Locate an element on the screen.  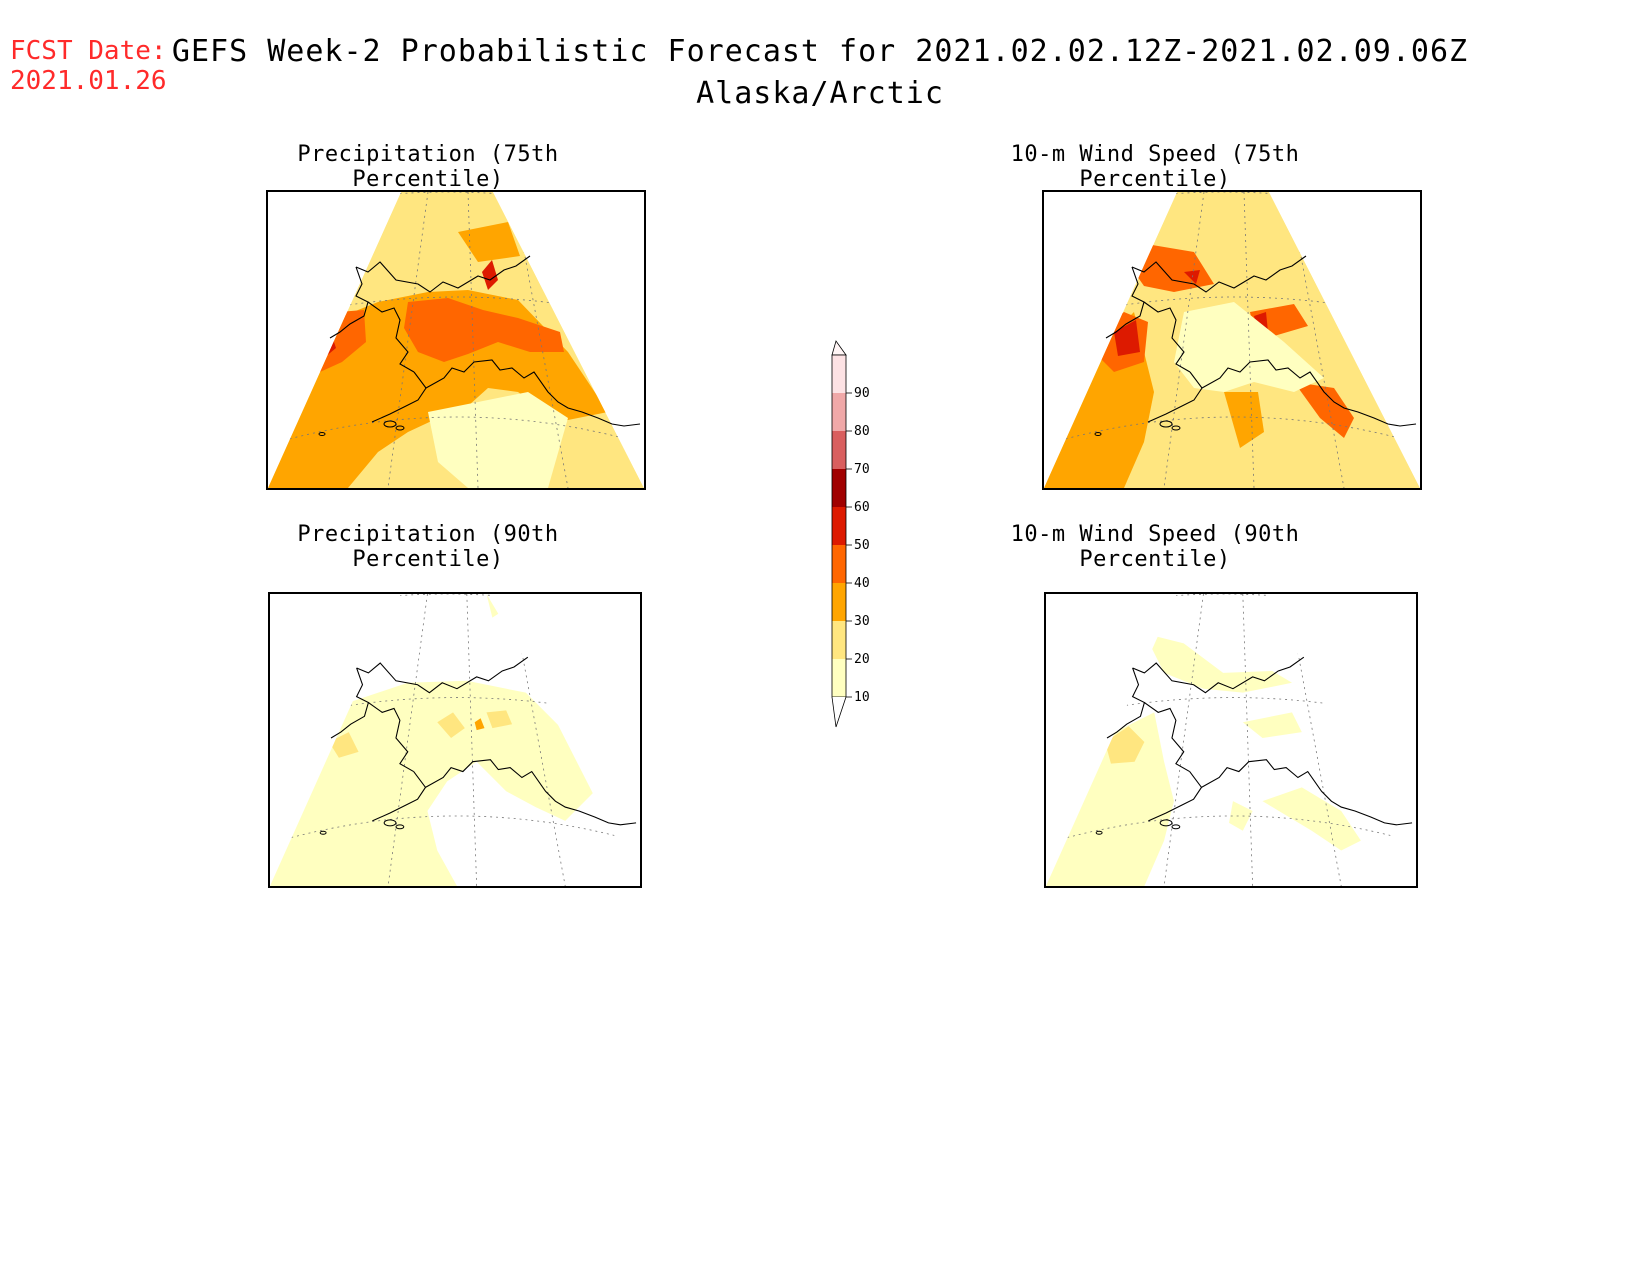
panel-title-wind-75: 10-m Wind Speed (75th Percentile) is located at coordinates (1155, 167).